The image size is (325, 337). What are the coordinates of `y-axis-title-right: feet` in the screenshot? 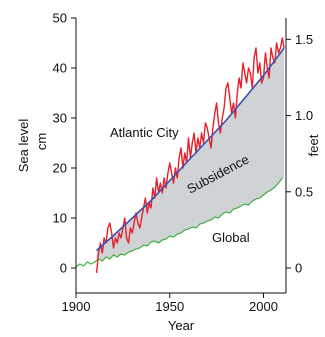 It's located at (313, 145).